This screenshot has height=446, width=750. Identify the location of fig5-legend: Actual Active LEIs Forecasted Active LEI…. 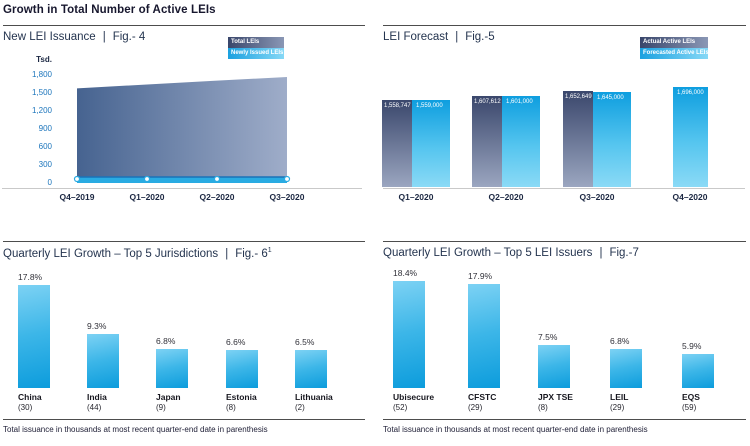
(674, 48).